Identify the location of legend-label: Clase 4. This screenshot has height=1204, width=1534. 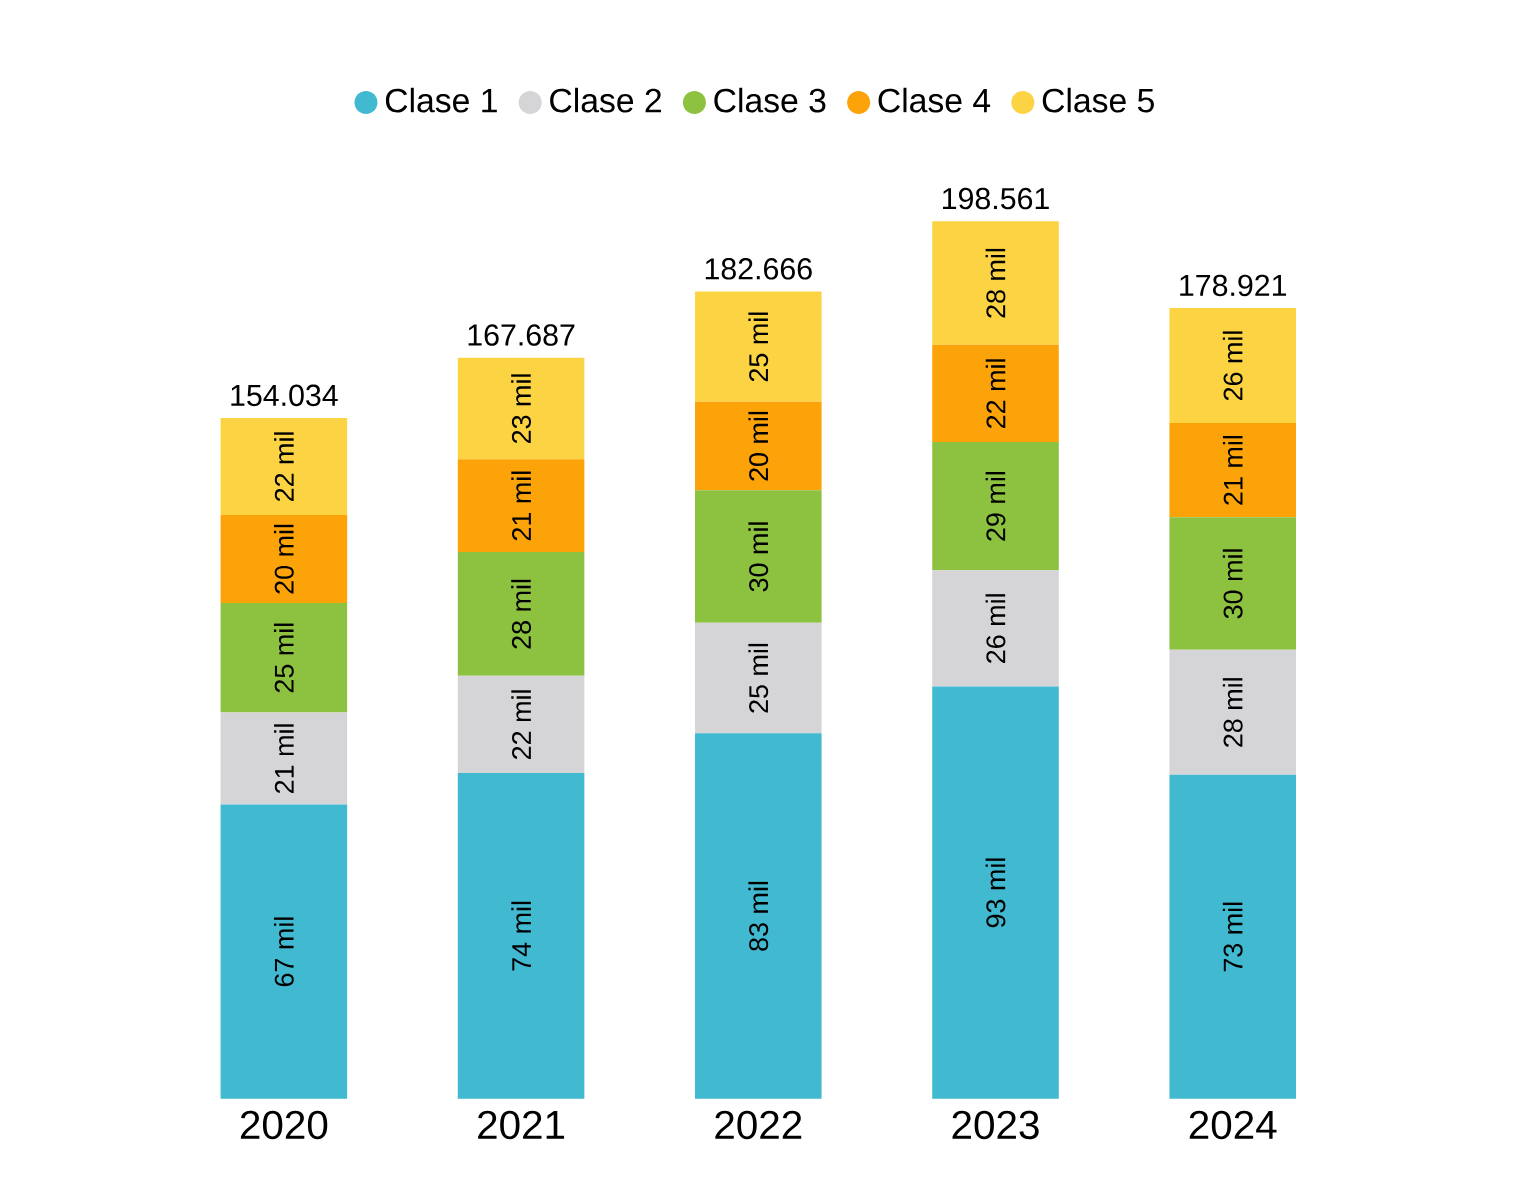
(934, 100).